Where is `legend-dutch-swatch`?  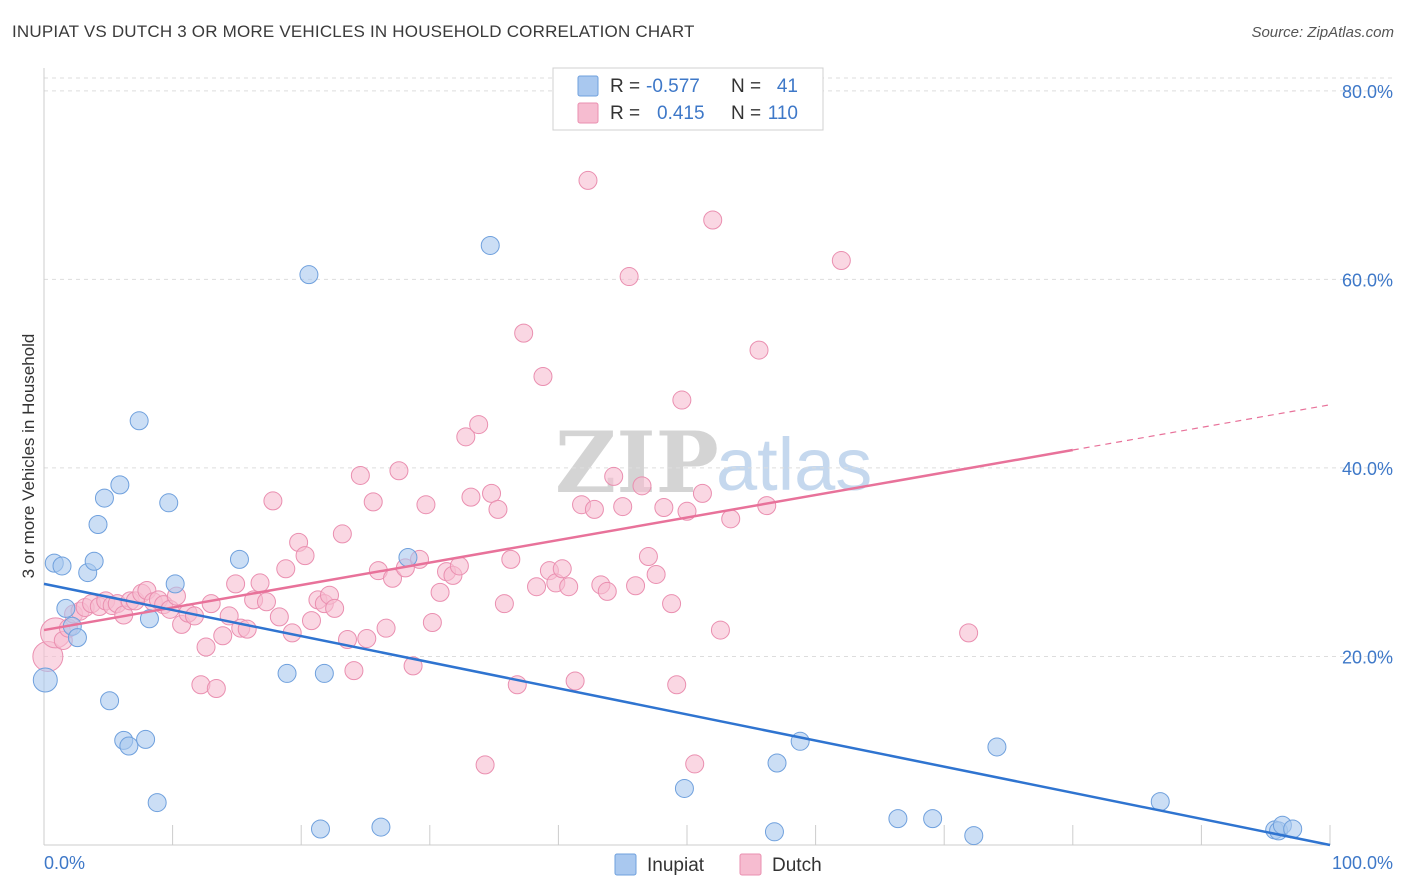
legend-dutch-swatch is located at coordinates (750, 864).